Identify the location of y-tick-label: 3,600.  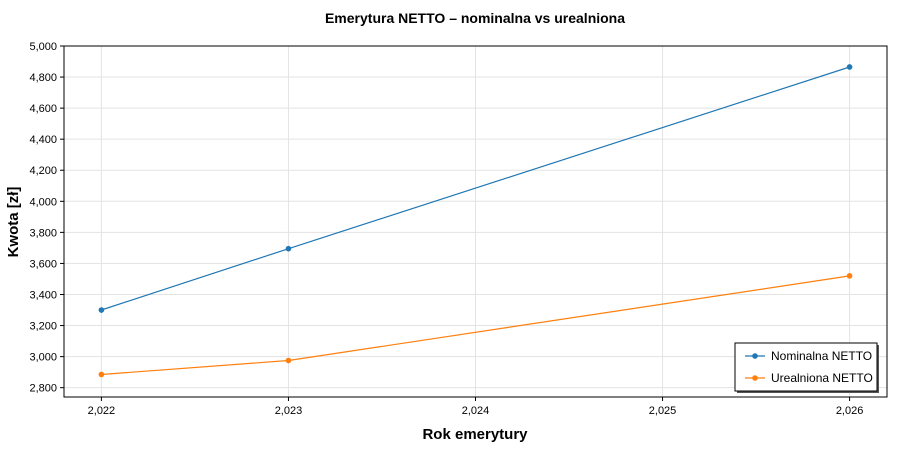
(43, 264).